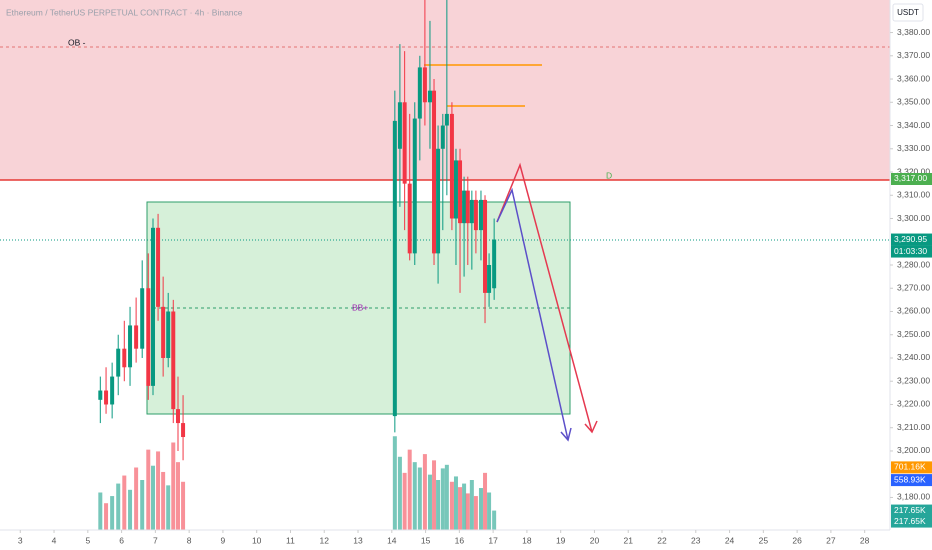 The height and width of the screenshot is (550, 932). Describe the element at coordinates (223, 540) in the screenshot. I see `x-tick-label: 9` at that location.